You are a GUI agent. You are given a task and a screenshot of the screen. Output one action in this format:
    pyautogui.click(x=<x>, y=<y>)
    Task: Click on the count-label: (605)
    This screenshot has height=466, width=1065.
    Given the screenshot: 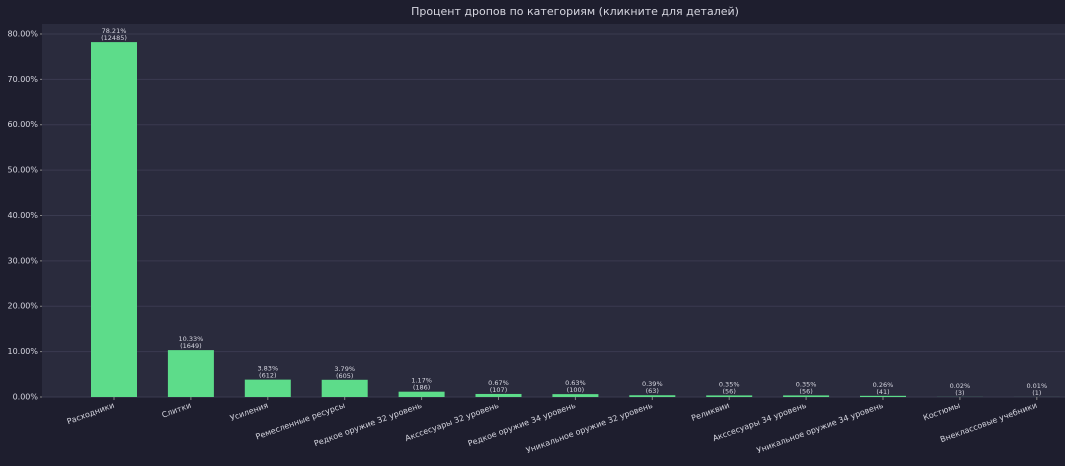 What is the action you would take?
    pyautogui.click(x=344, y=376)
    